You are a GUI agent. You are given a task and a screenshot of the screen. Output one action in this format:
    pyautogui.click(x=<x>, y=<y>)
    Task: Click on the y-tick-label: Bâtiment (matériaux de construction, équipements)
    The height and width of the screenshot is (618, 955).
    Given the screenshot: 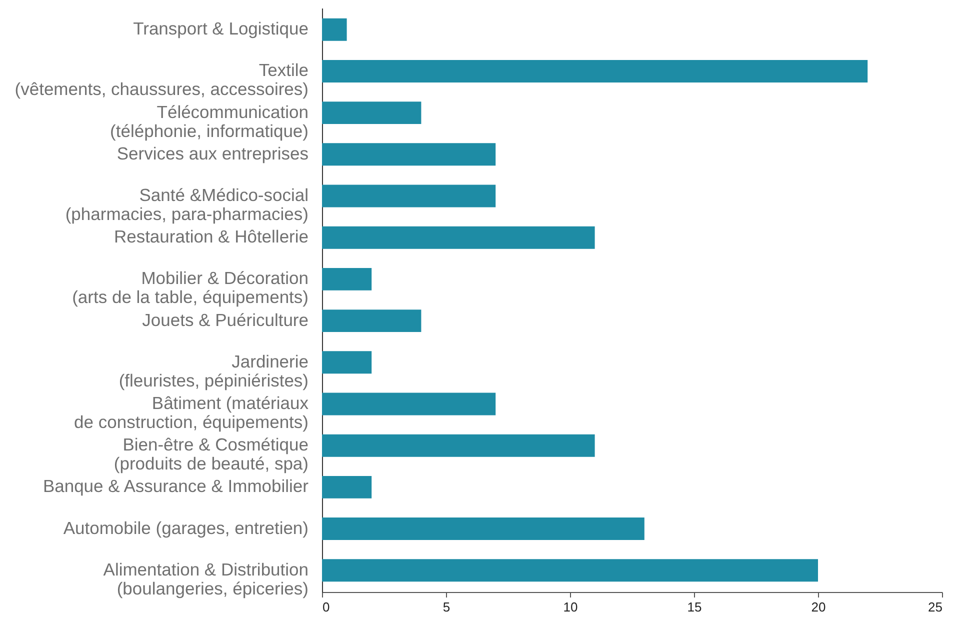 What is the action you would take?
    pyautogui.click(x=191, y=412)
    